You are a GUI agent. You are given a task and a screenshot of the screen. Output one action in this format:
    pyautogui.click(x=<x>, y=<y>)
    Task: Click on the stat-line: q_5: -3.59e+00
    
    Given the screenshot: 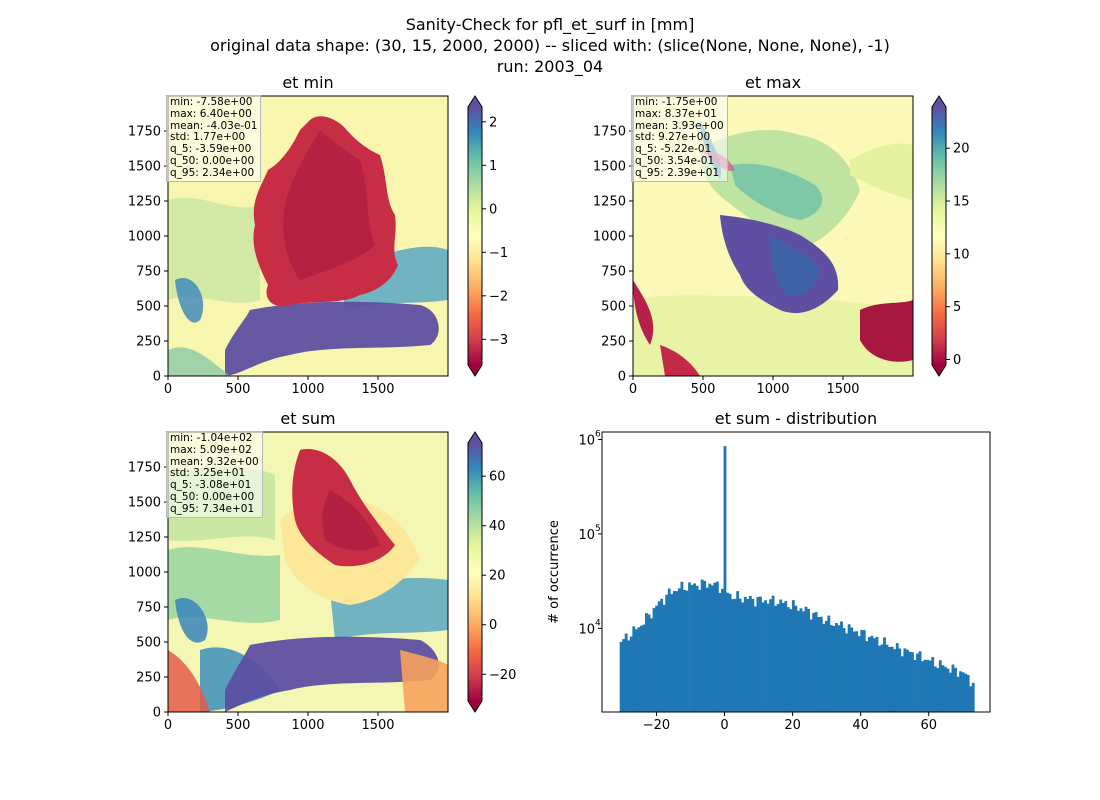 What is the action you would take?
    pyautogui.click(x=211, y=149)
    